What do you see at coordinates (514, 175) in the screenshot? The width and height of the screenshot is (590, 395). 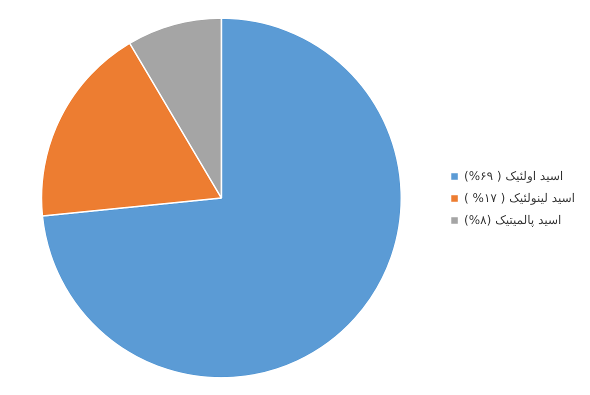 I see `legend-label: اسید اولئیک ( ۶۹%)` at bounding box center [514, 175].